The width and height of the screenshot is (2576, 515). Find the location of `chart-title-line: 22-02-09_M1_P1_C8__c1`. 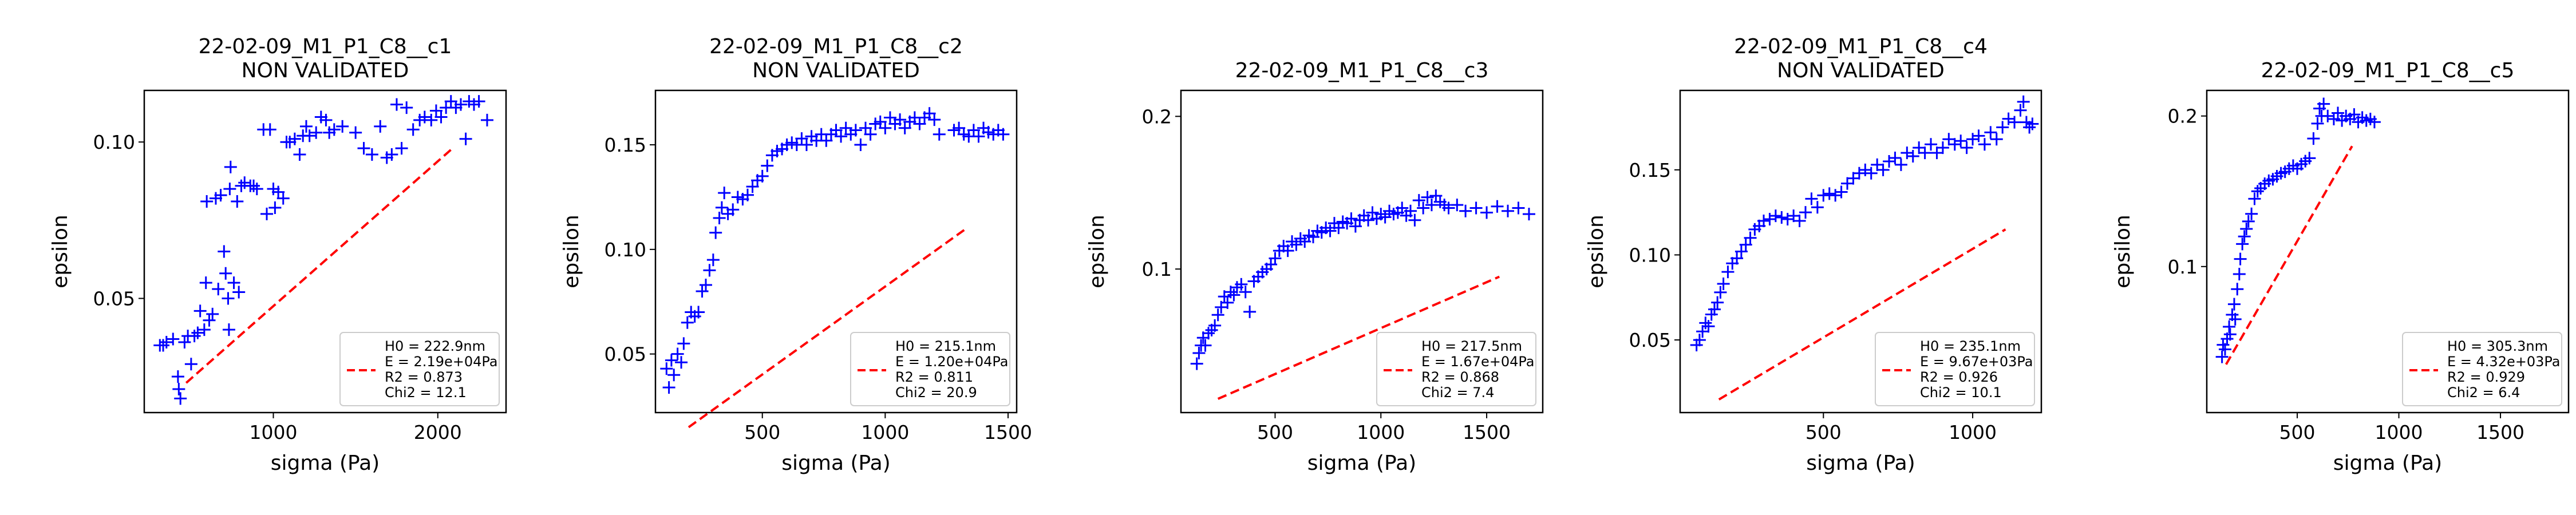

chart-title-line: 22-02-09_M1_P1_C8__c1 is located at coordinates (325, 46).